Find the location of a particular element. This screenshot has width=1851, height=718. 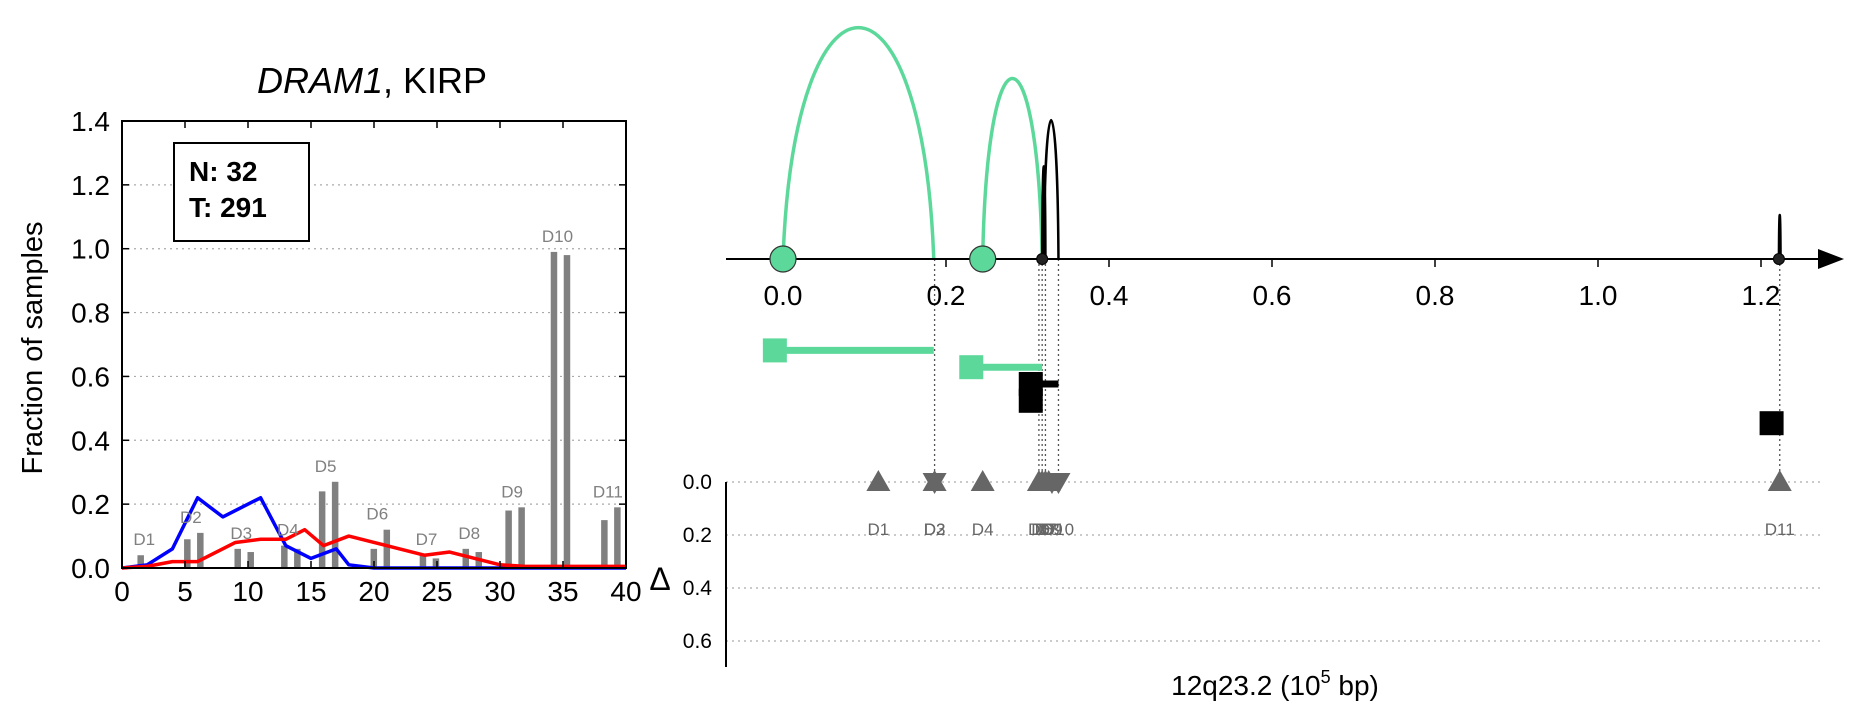

left-y-tick-label: 0.2 is located at coordinates (90, 504).